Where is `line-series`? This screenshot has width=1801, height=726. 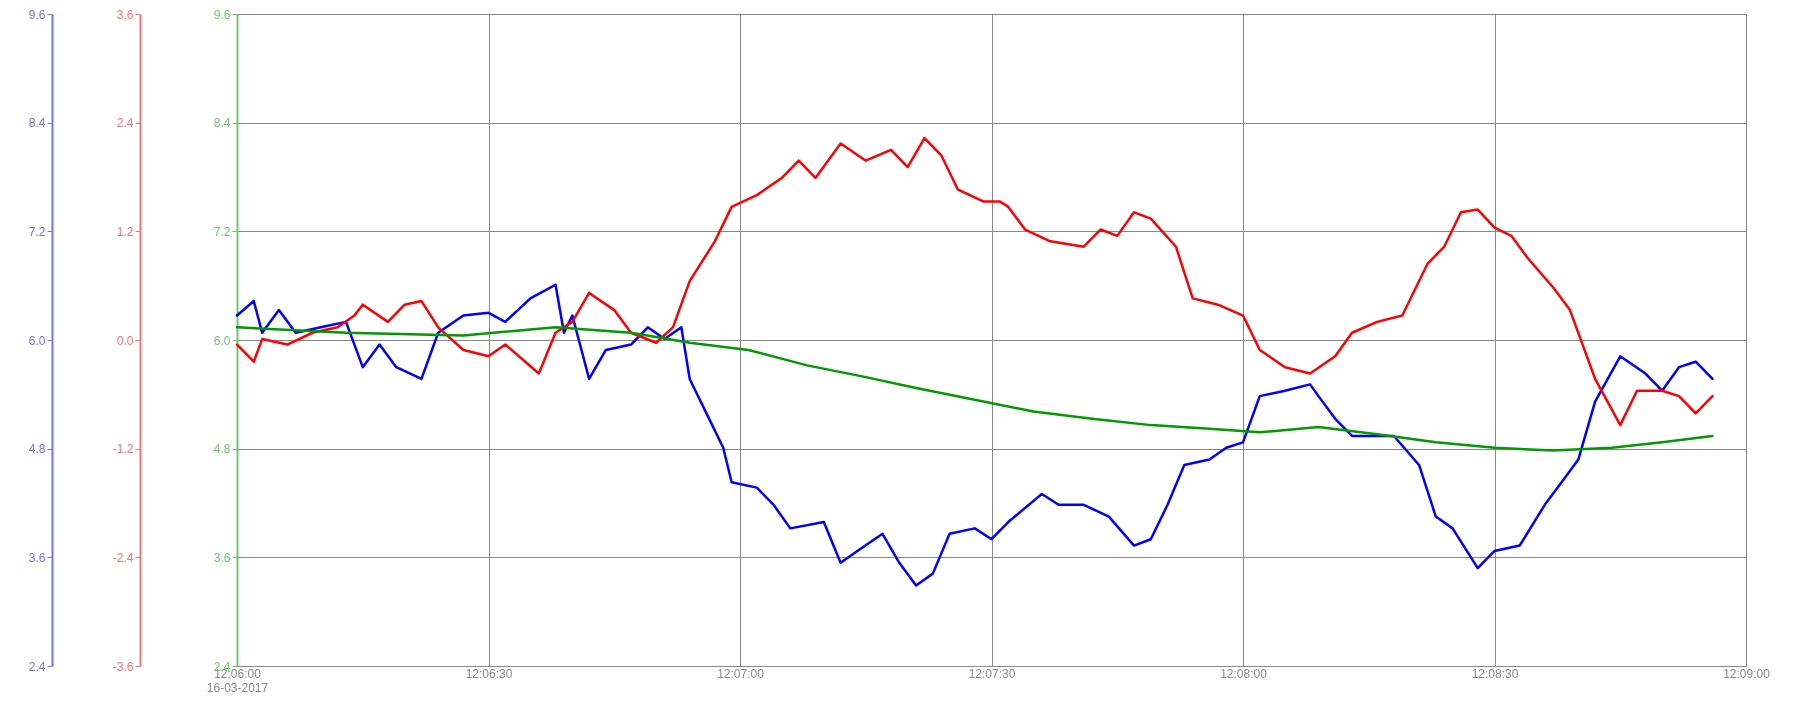 line-series is located at coordinates (974, 389).